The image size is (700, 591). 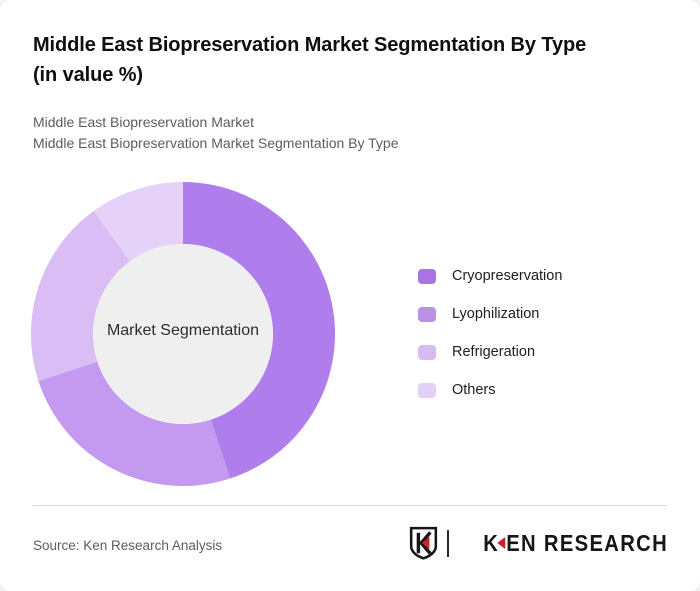 What do you see at coordinates (474, 390) in the screenshot?
I see `legend-label: Others` at bounding box center [474, 390].